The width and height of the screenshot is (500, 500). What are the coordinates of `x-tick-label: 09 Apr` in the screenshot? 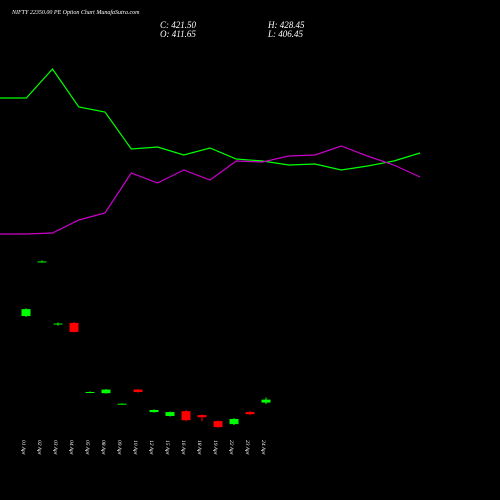 It's located at (119, 448).